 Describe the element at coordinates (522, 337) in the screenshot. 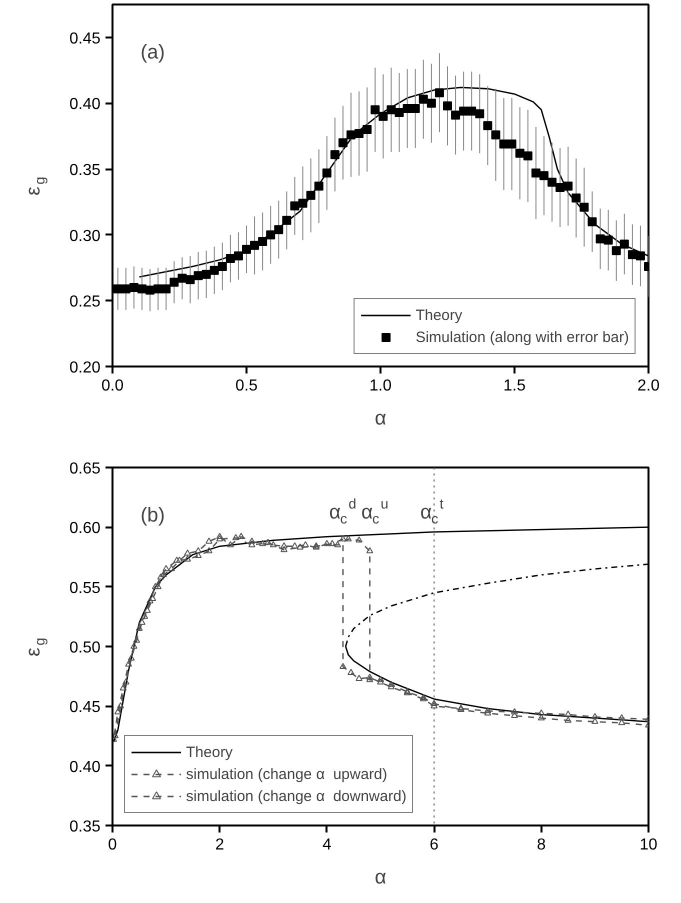

I see `legend-label: Simulation (along with error bar)` at that location.